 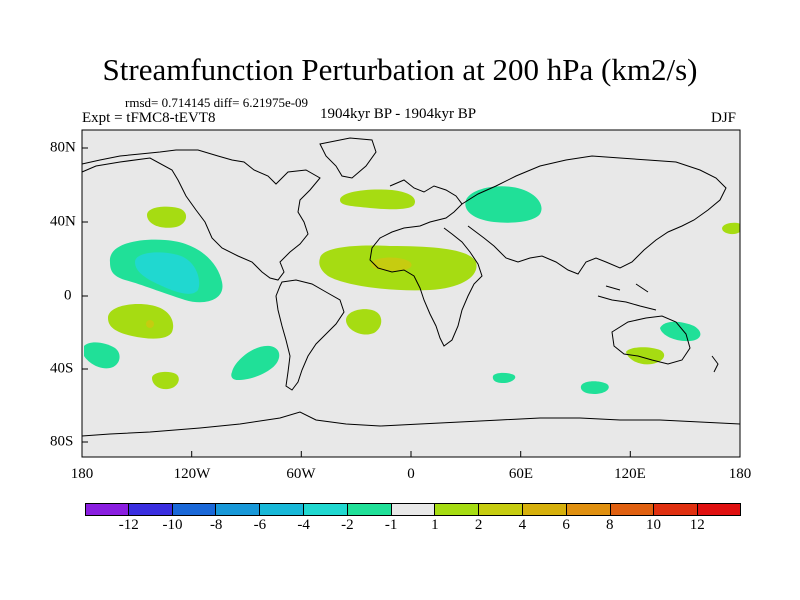 What do you see at coordinates (724, 118) in the screenshot?
I see `season-label: DJF` at bounding box center [724, 118].